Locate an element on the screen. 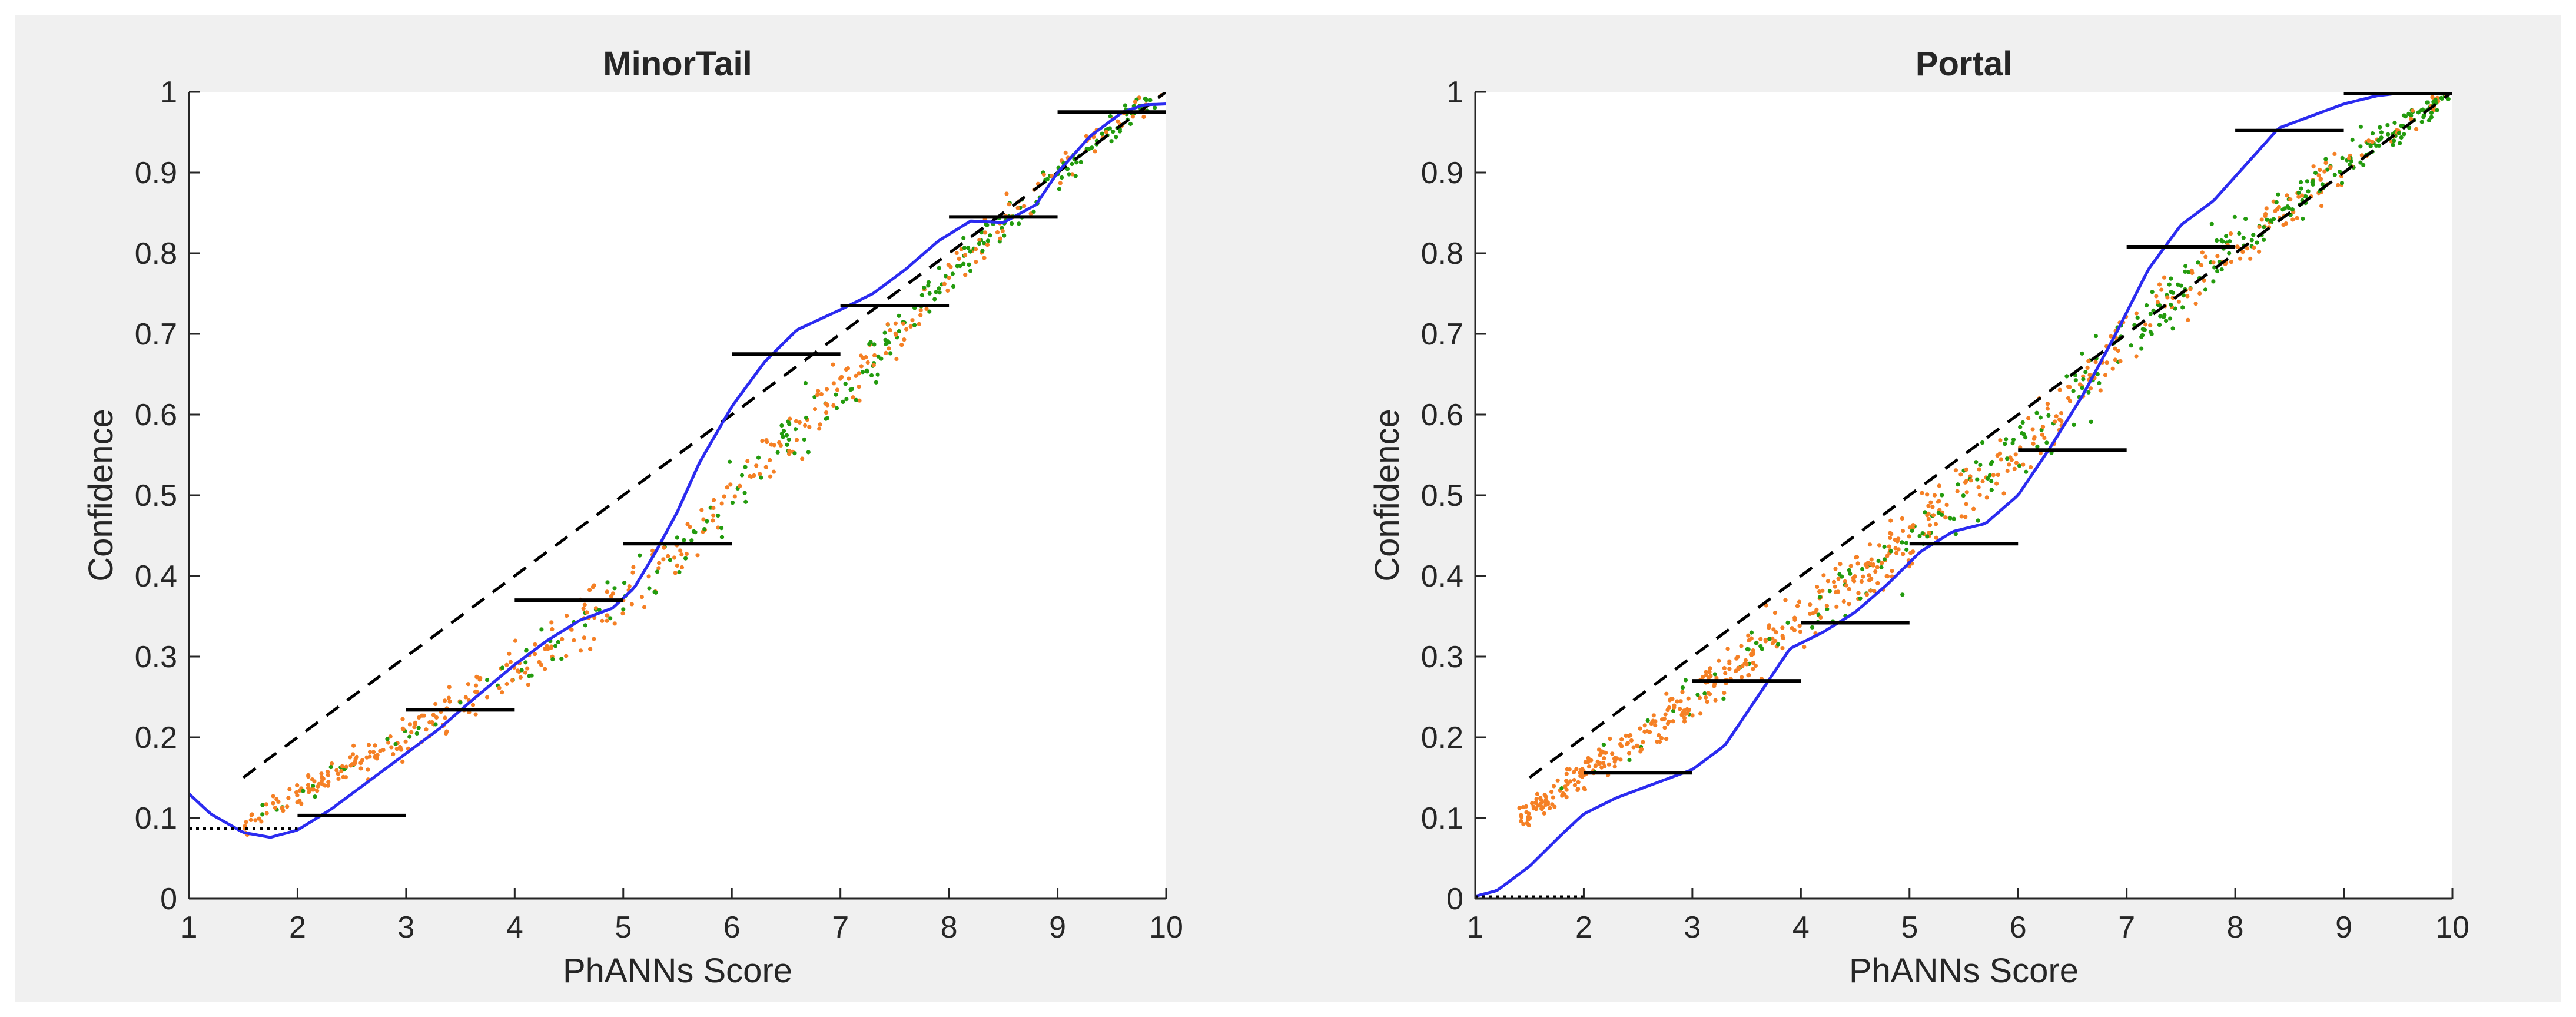 The width and height of the screenshot is (2576, 1017). x-tick-label: 1 is located at coordinates (1475, 927).